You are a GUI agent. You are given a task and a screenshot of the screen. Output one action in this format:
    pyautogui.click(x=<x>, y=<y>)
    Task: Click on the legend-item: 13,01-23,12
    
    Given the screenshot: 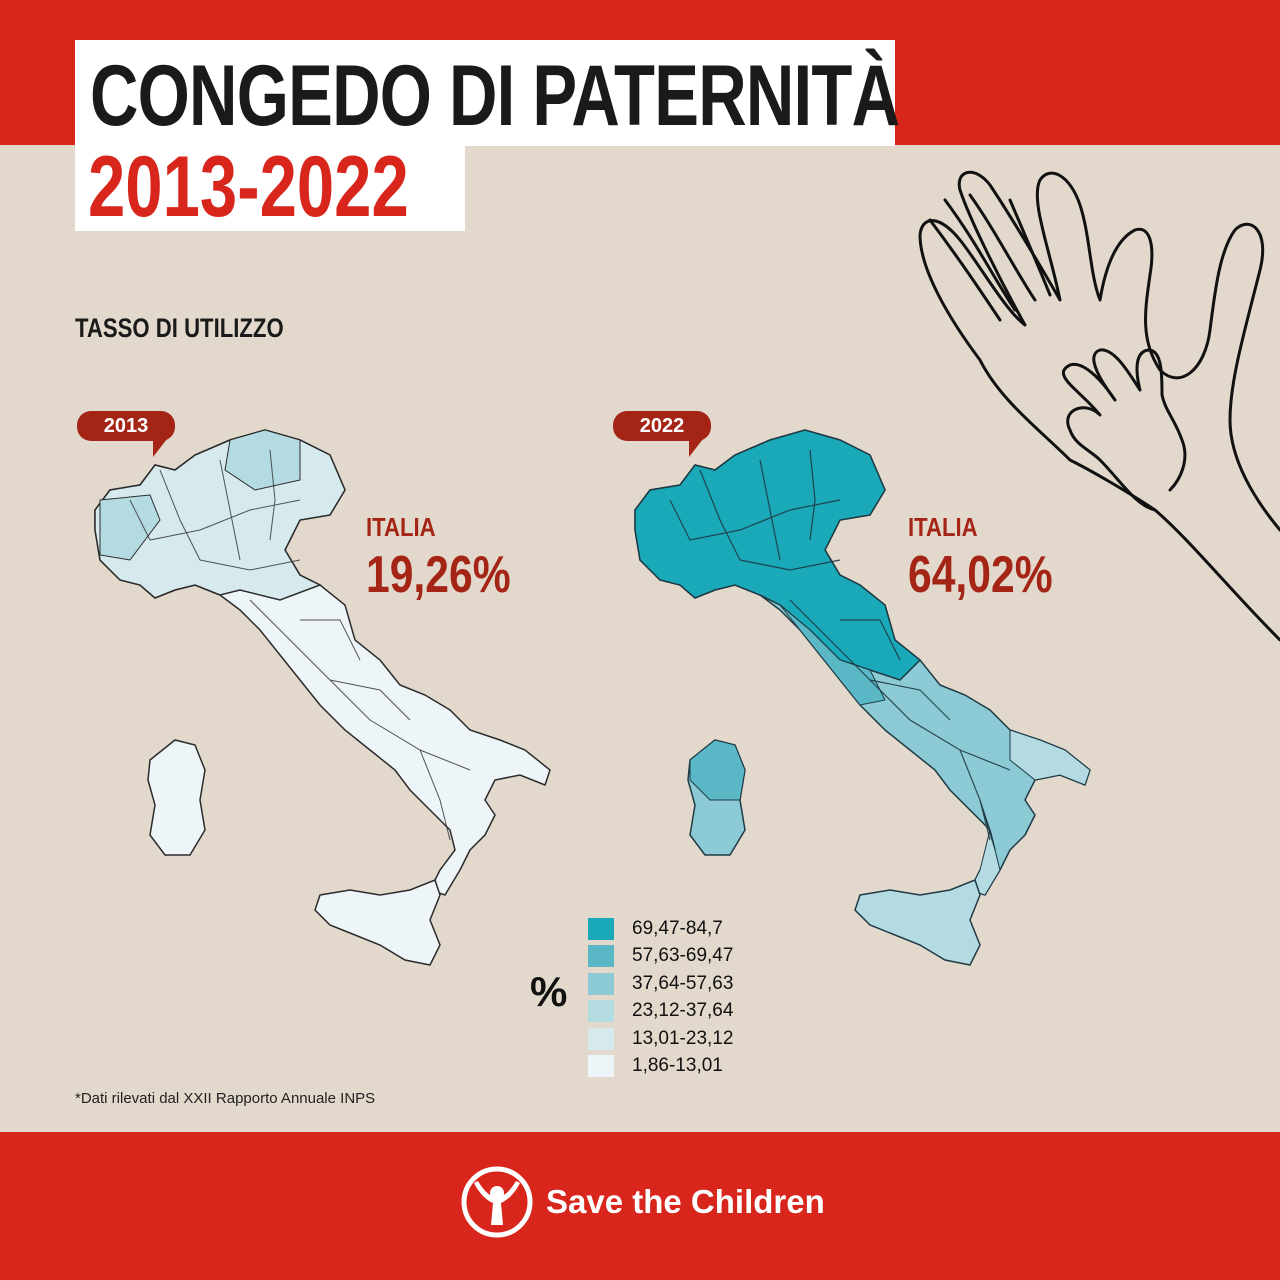 What is the action you would take?
    pyautogui.click(x=660, y=1039)
    